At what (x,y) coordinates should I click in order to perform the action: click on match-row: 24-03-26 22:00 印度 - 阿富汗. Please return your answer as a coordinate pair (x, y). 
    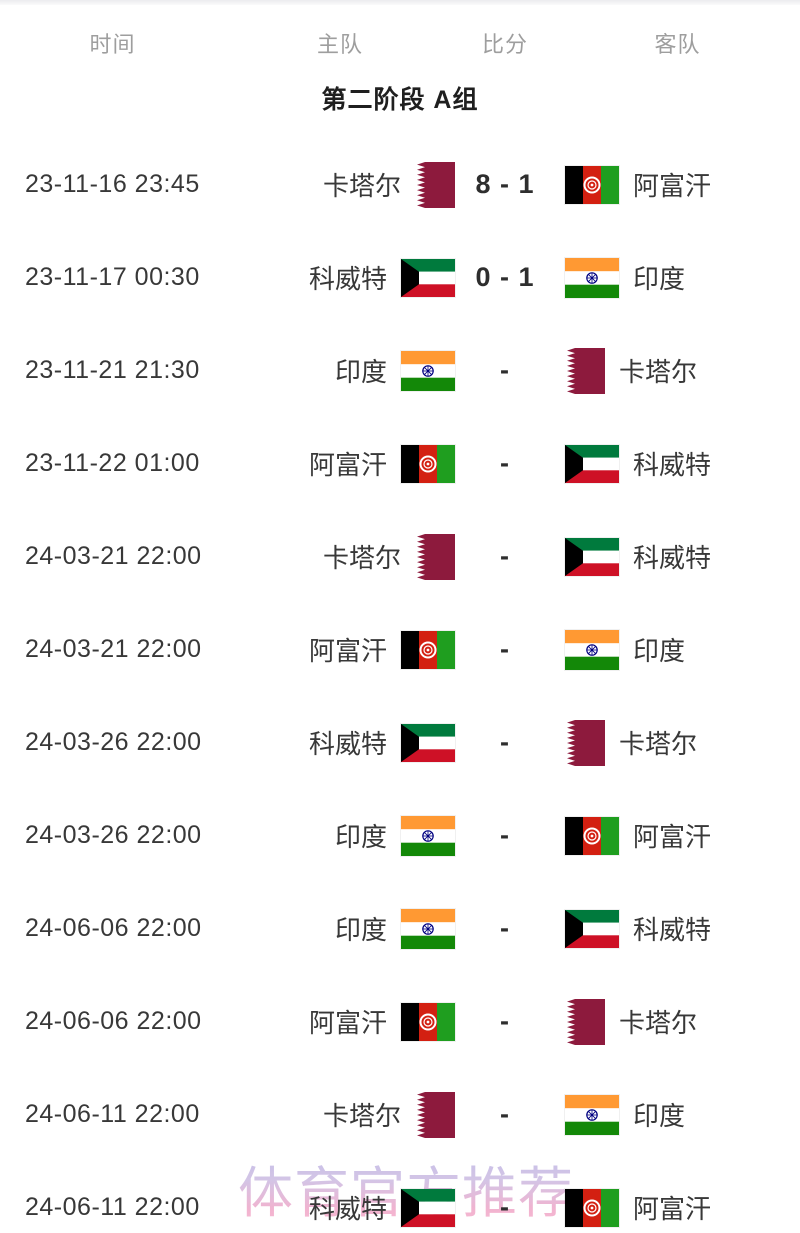
    Looking at the image, I should click on (400, 835).